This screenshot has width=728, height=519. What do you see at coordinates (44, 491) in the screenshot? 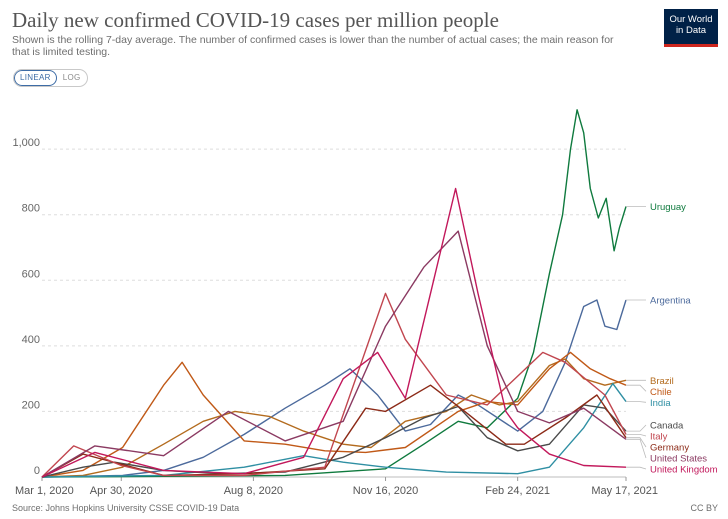
I see `x-tick-label: Mar 1, 2020` at bounding box center [44, 491].